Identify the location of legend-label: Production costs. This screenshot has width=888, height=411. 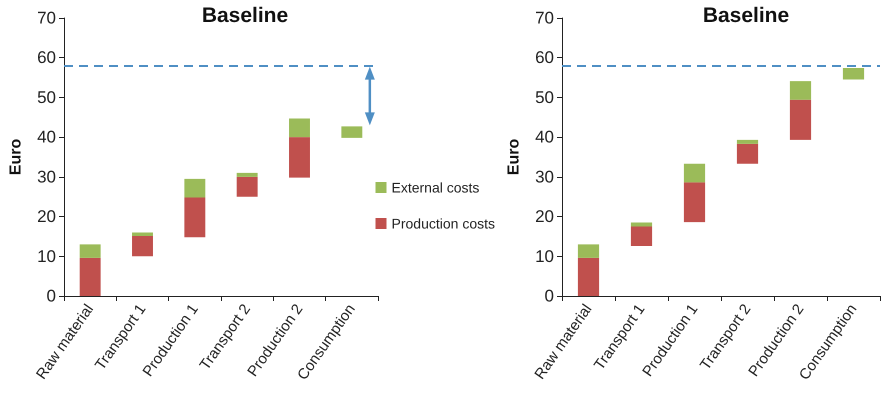
(444, 224).